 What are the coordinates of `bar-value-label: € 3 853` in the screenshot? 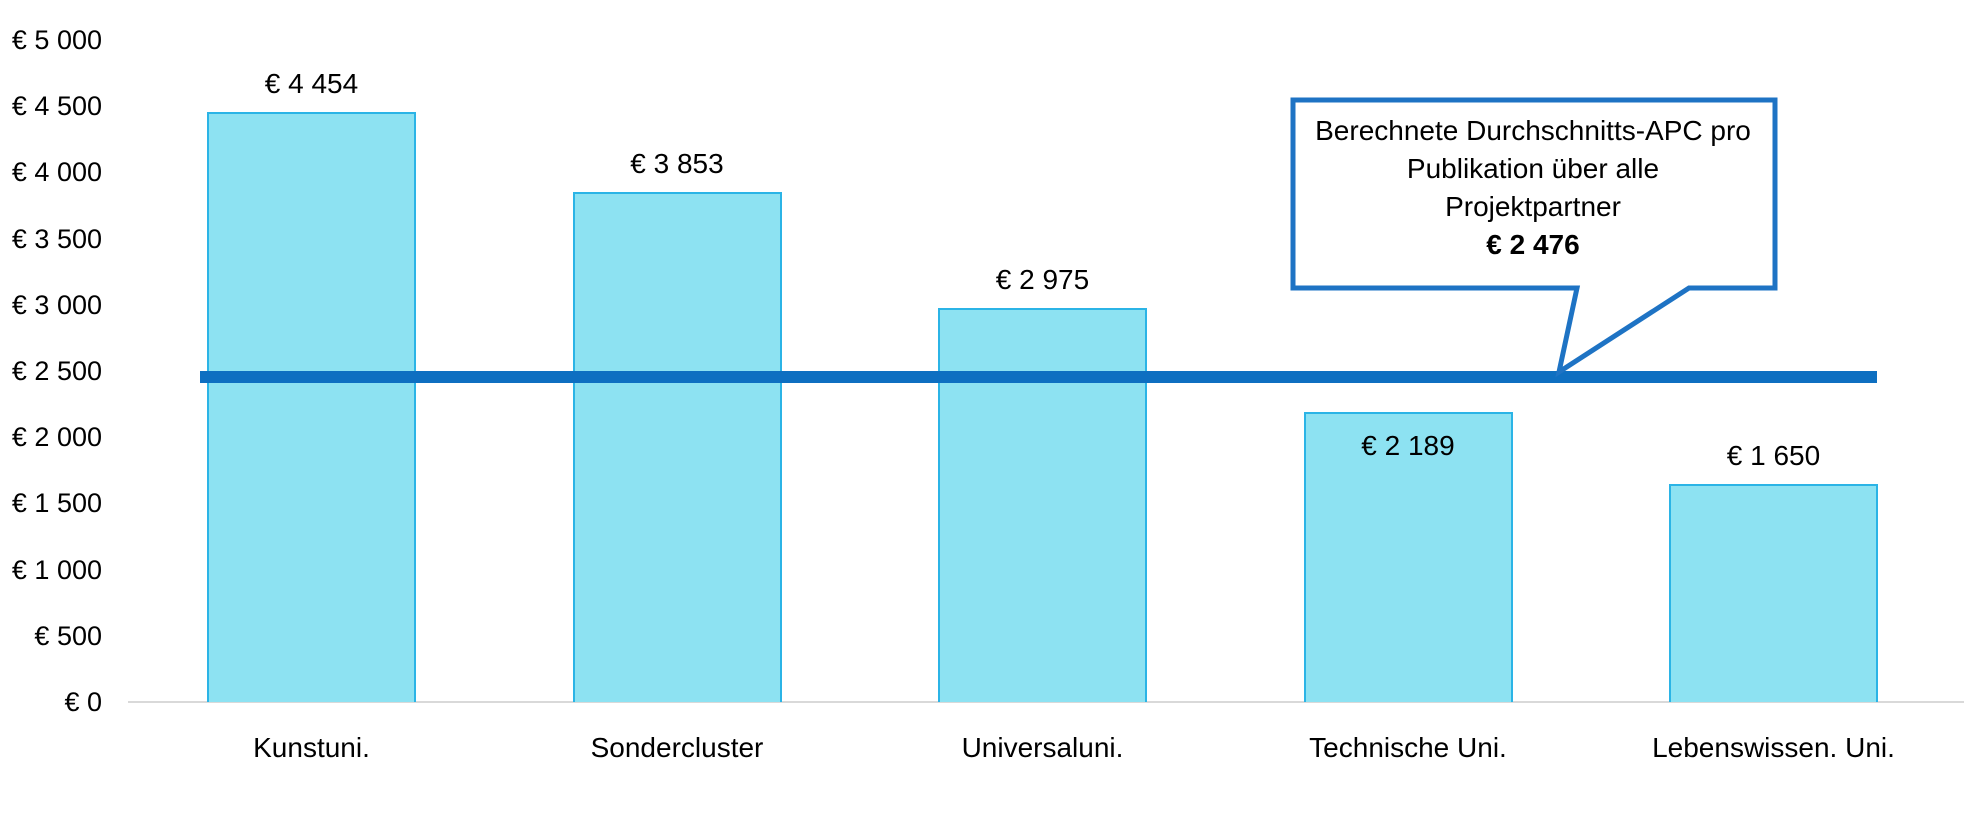 It's located at (677, 163).